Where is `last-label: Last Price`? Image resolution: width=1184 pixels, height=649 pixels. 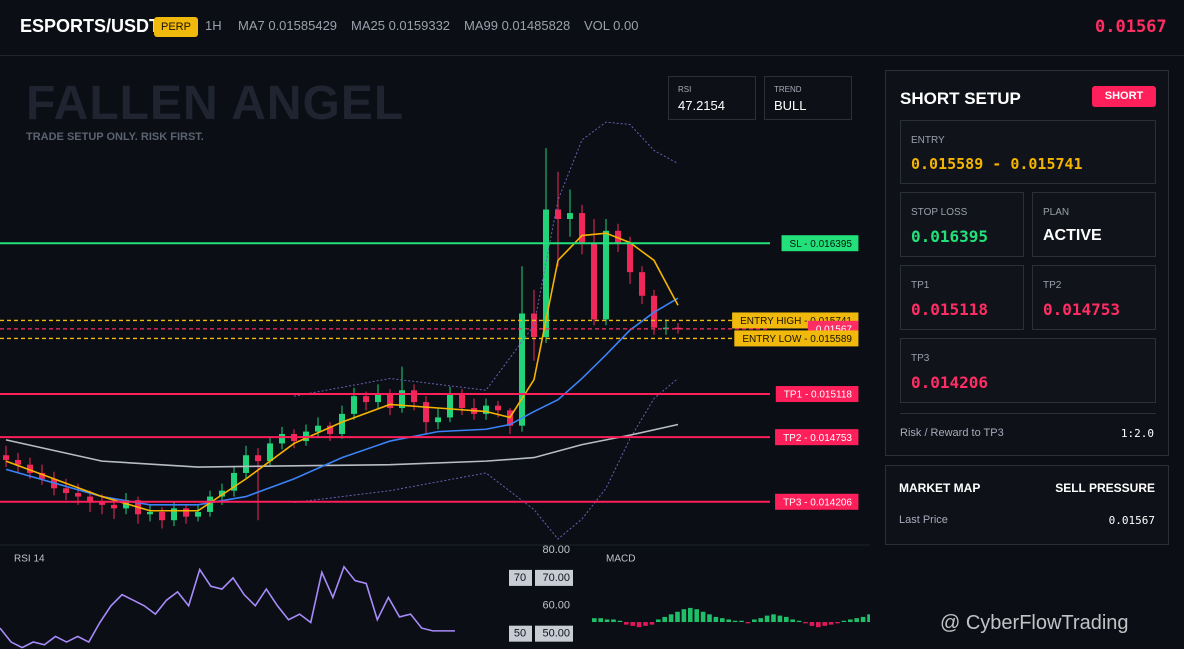
last-label: Last Price is located at coordinates (923, 520).